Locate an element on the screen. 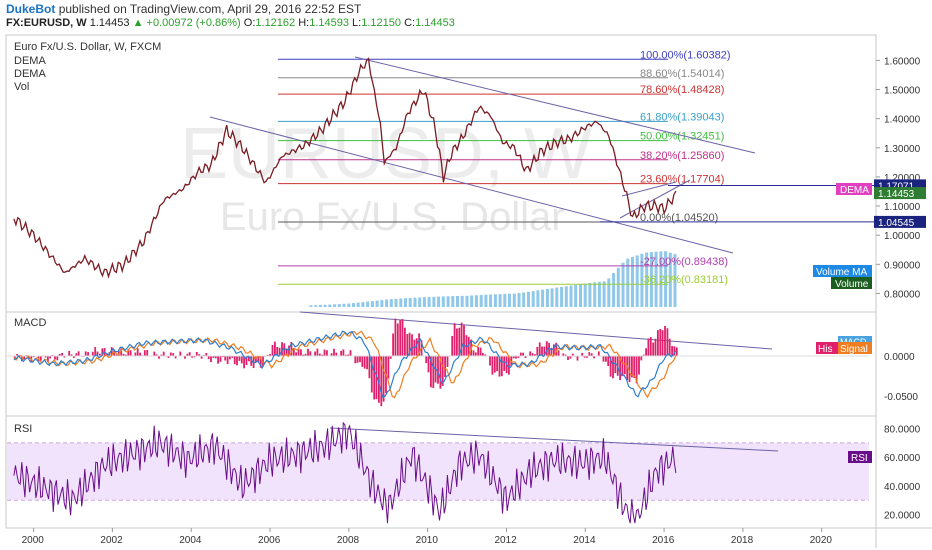 The width and height of the screenshot is (932, 550). histogram-tag: His is located at coordinates (828, 348).